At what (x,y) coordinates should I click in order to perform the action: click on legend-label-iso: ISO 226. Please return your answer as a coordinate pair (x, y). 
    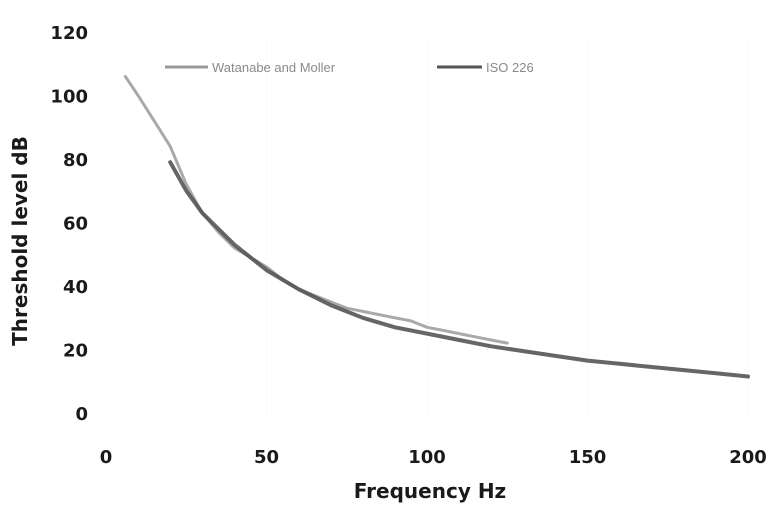
    Looking at the image, I should click on (510, 67).